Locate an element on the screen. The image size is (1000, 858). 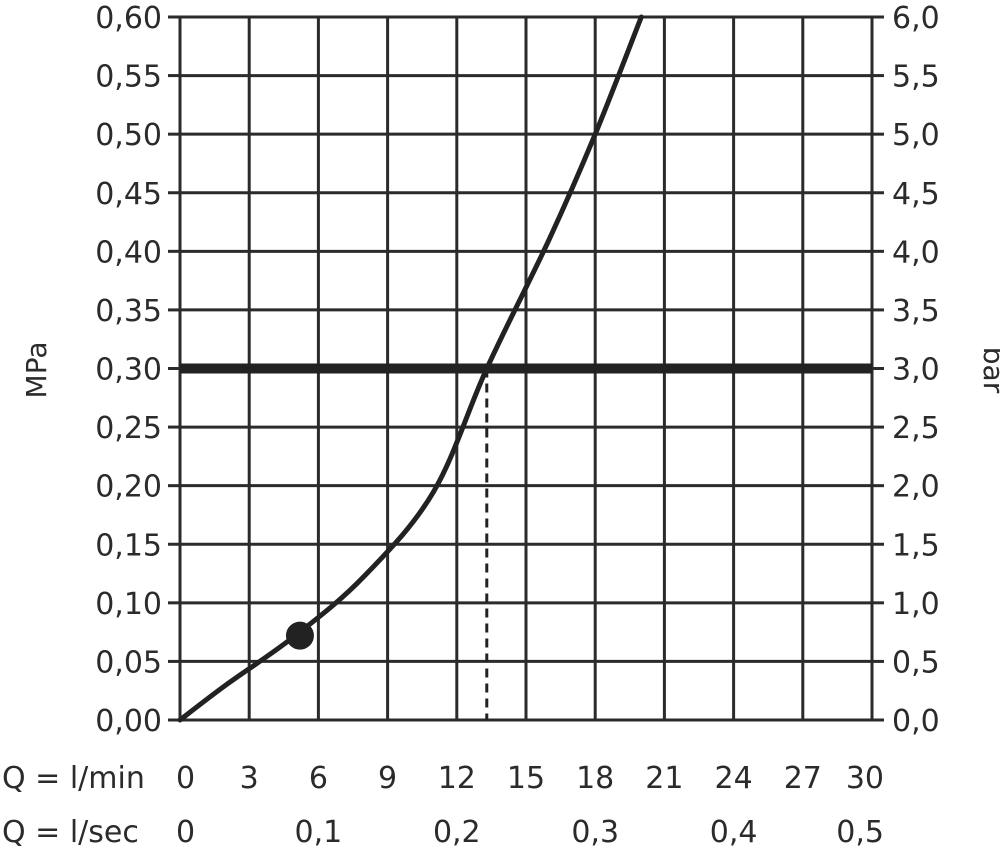
x-row-0-tick-label-3: 9 is located at coordinates (387, 778).